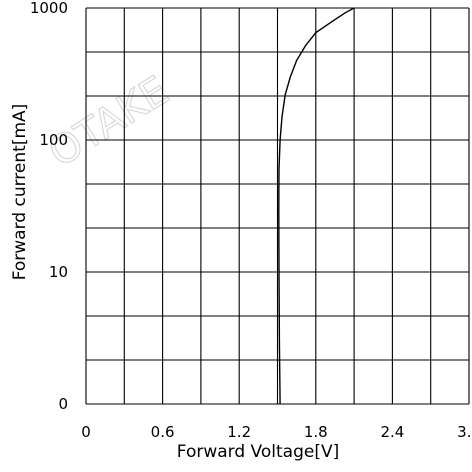 The image size is (472, 472). What do you see at coordinates (316, 432) in the screenshot?
I see `x-tick-label: 1.8` at bounding box center [316, 432].